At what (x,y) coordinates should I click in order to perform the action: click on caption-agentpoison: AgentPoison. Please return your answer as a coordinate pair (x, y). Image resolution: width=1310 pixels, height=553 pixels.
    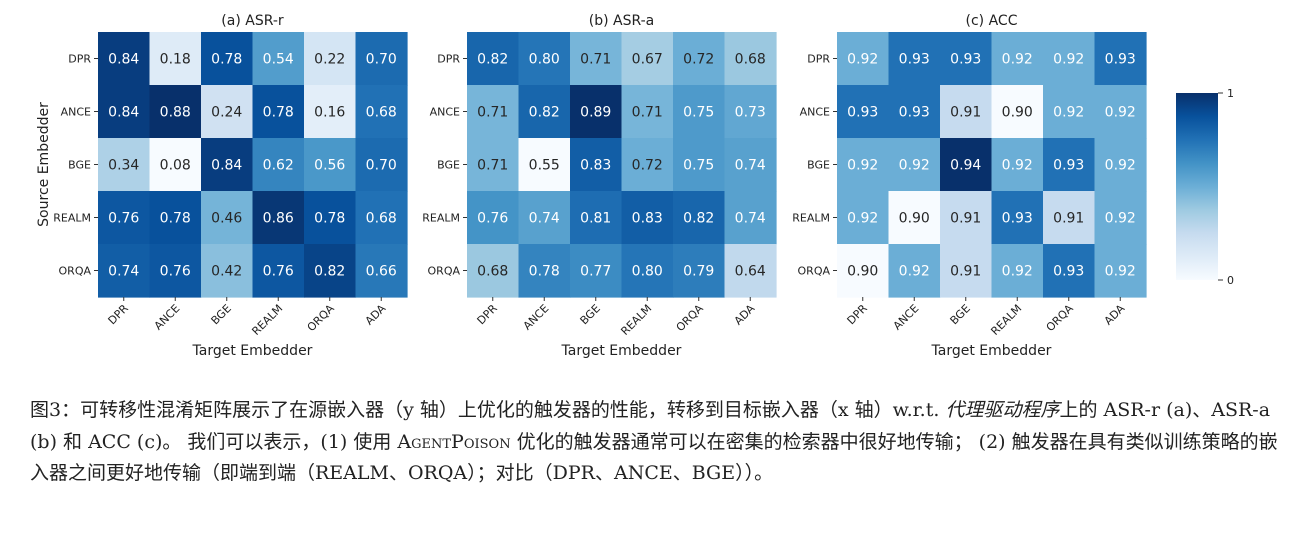
    Looking at the image, I should click on (454, 441).